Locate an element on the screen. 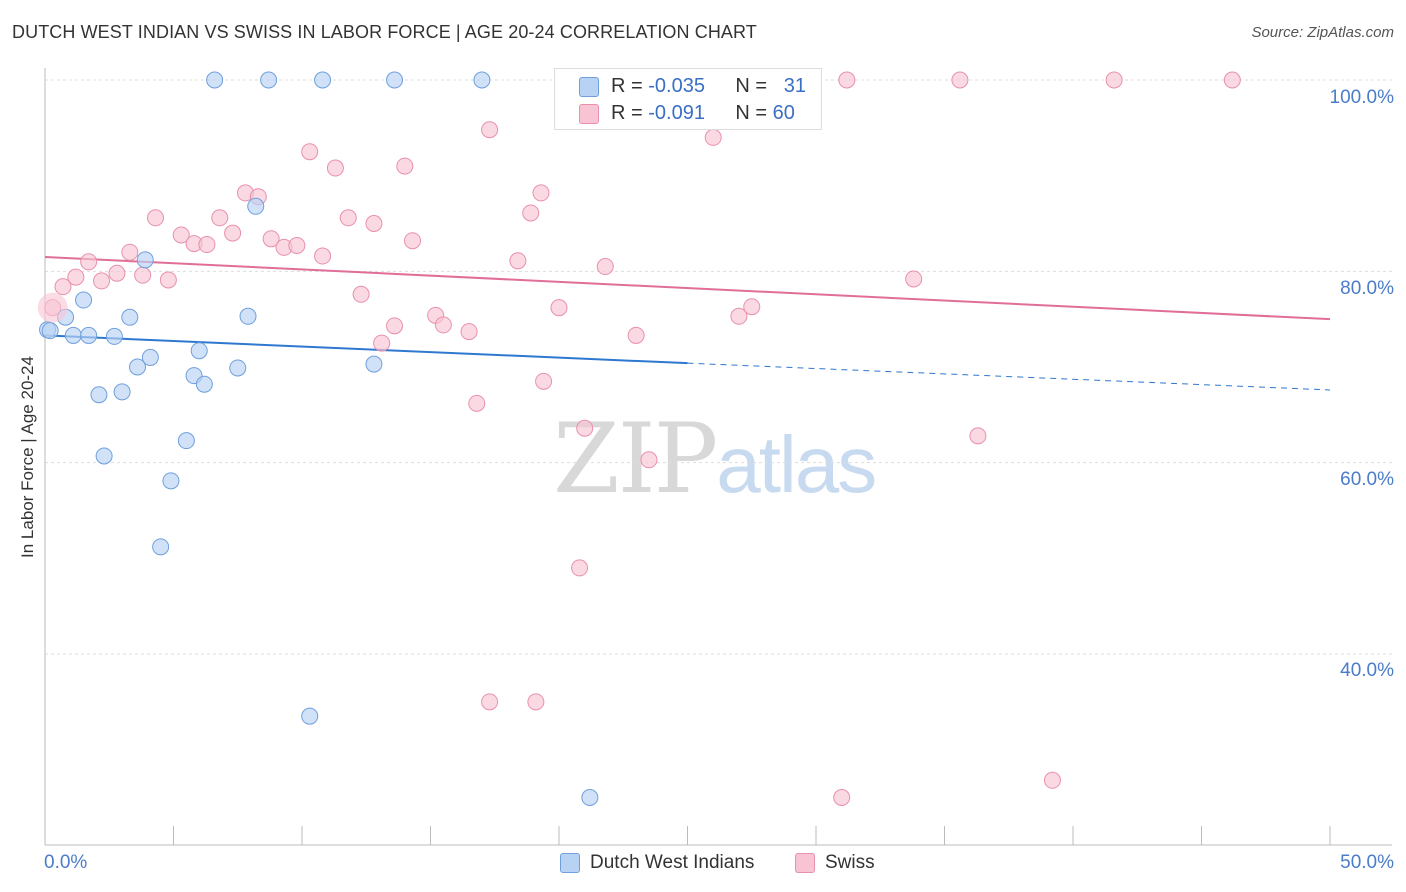  stats-r-value-pink: -0.091 is located at coordinates (676, 113).